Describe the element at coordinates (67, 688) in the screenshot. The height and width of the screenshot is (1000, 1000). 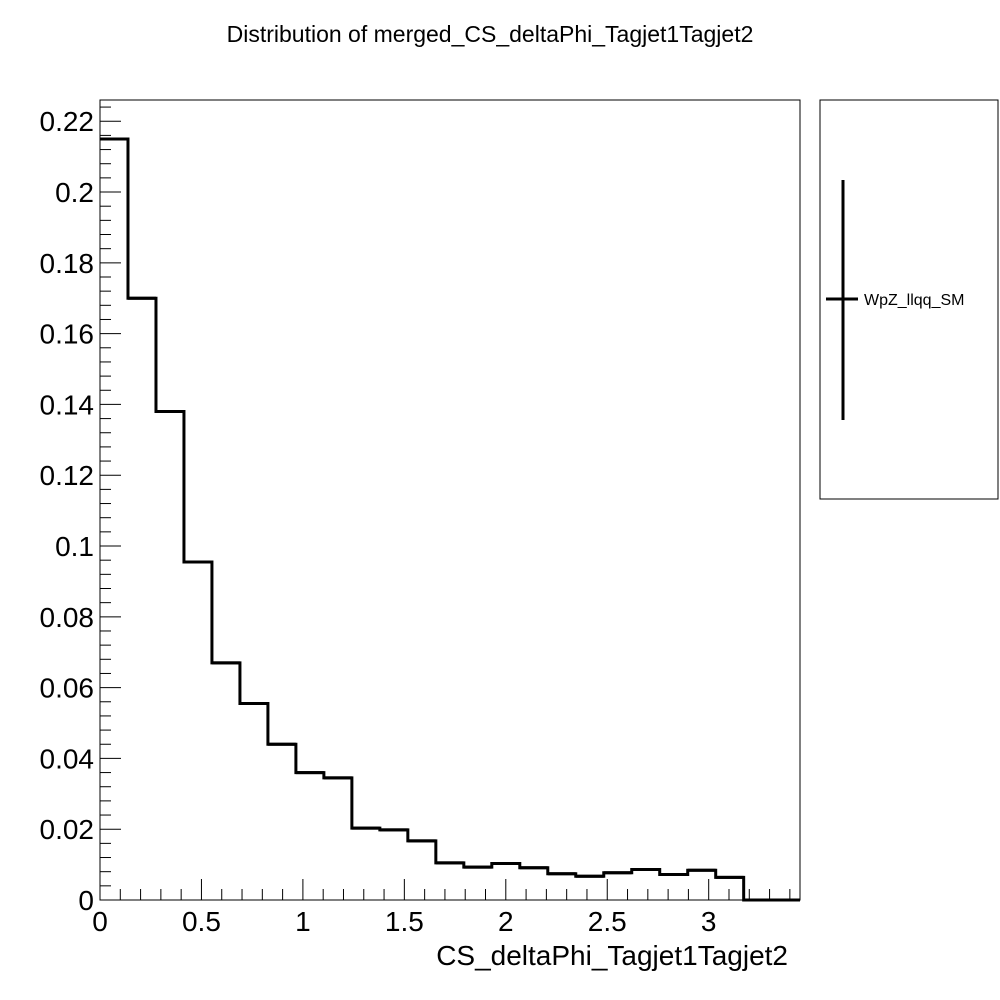
I see `y-tick-label: 0.06` at that location.